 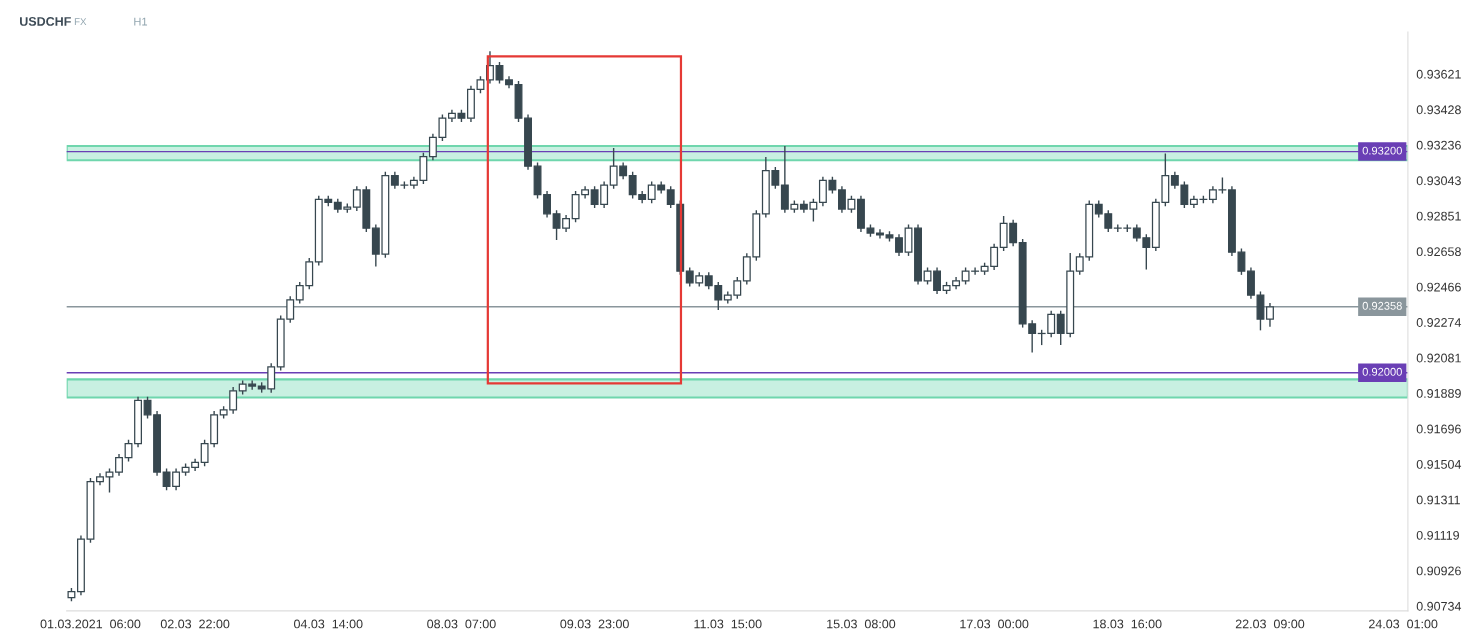 What do you see at coordinates (1403, 624) in the screenshot?
I see `x-tick-label: 24.03 01:00` at bounding box center [1403, 624].